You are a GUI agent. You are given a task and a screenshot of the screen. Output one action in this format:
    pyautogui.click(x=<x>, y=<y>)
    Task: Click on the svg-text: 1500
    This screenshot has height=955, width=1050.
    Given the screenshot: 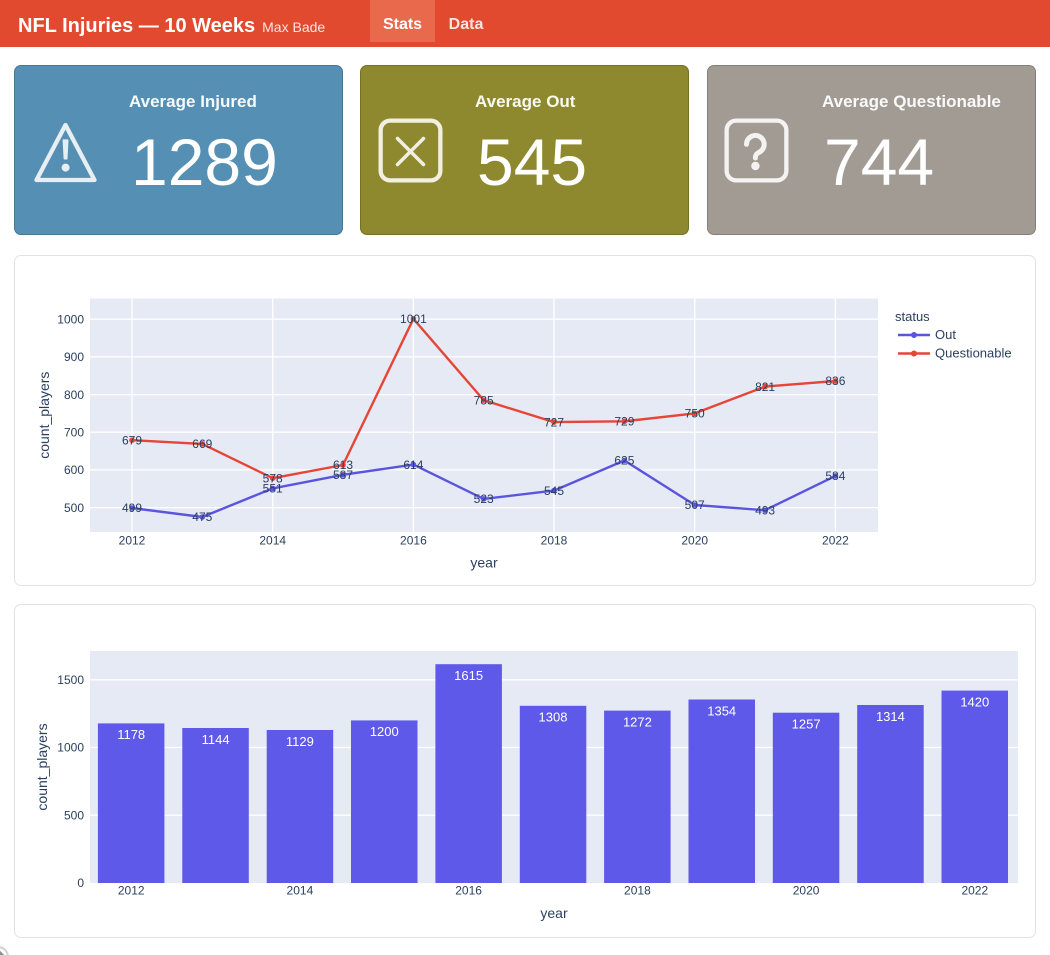 What is the action you would take?
    pyautogui.click(x=70, y=680)
    